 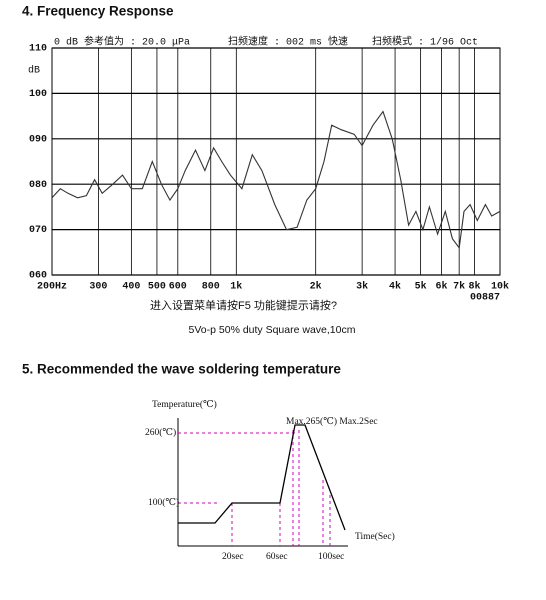 What do you see at coordinates (375, 536) in the screenshot?
I see `x-axis-label: Time(Sec)` at bounding box center [375, 536].